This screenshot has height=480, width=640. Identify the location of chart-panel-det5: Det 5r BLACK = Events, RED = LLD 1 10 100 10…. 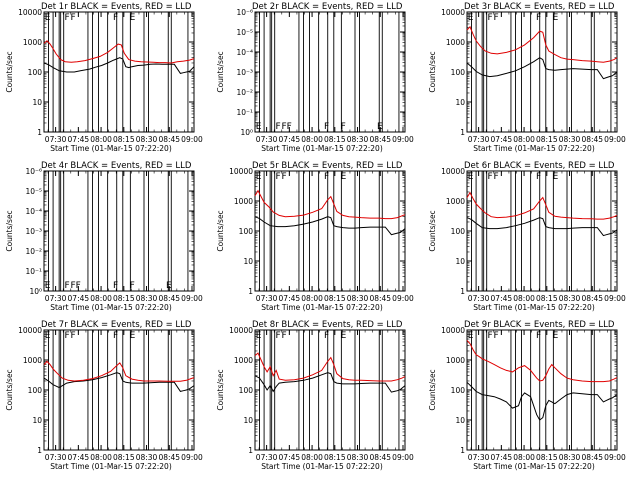
(315, 236).